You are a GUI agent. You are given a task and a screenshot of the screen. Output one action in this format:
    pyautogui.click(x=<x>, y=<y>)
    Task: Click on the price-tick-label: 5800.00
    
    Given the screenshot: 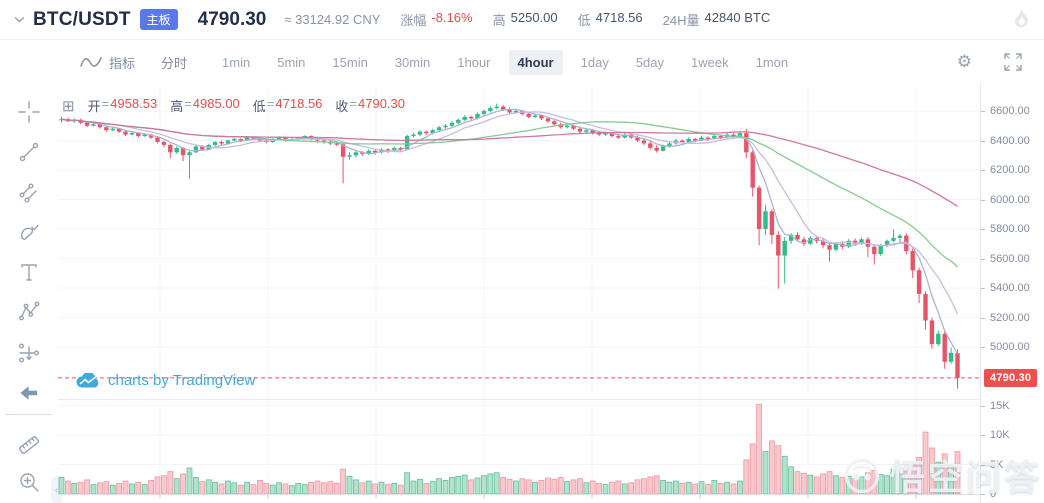 What is the action you would take?
    pyautogui.click(x=1010, y=229)
    